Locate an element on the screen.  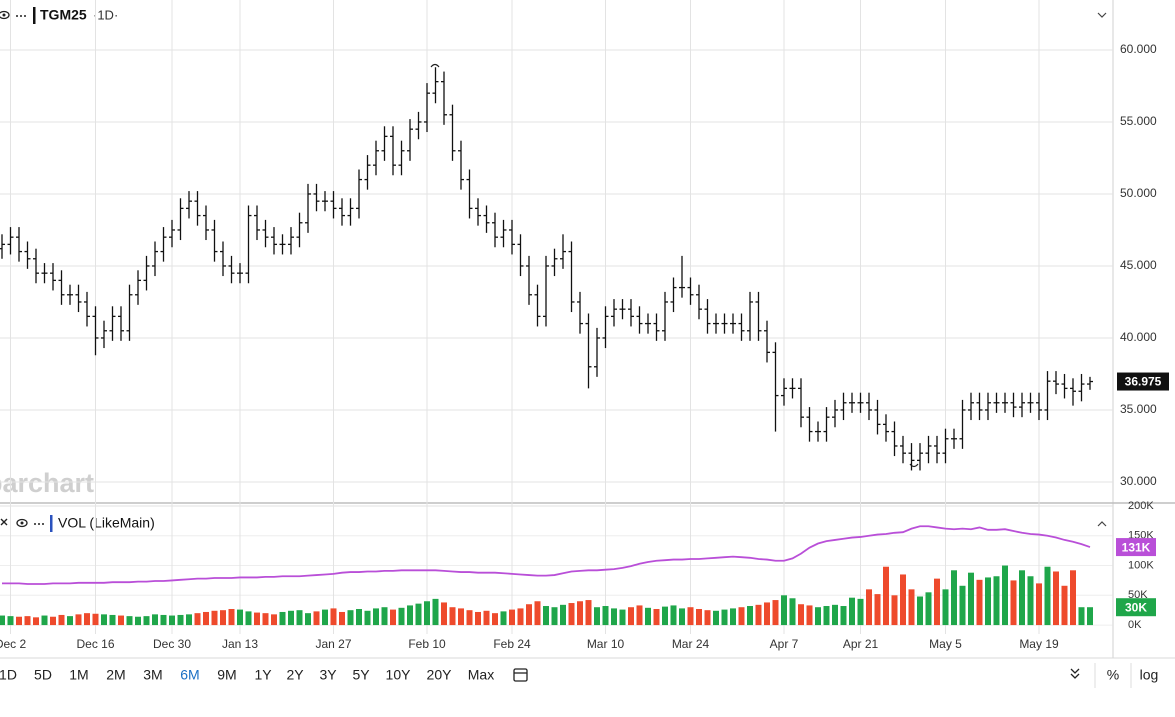
high-marker is located at coordinates (435, 65).